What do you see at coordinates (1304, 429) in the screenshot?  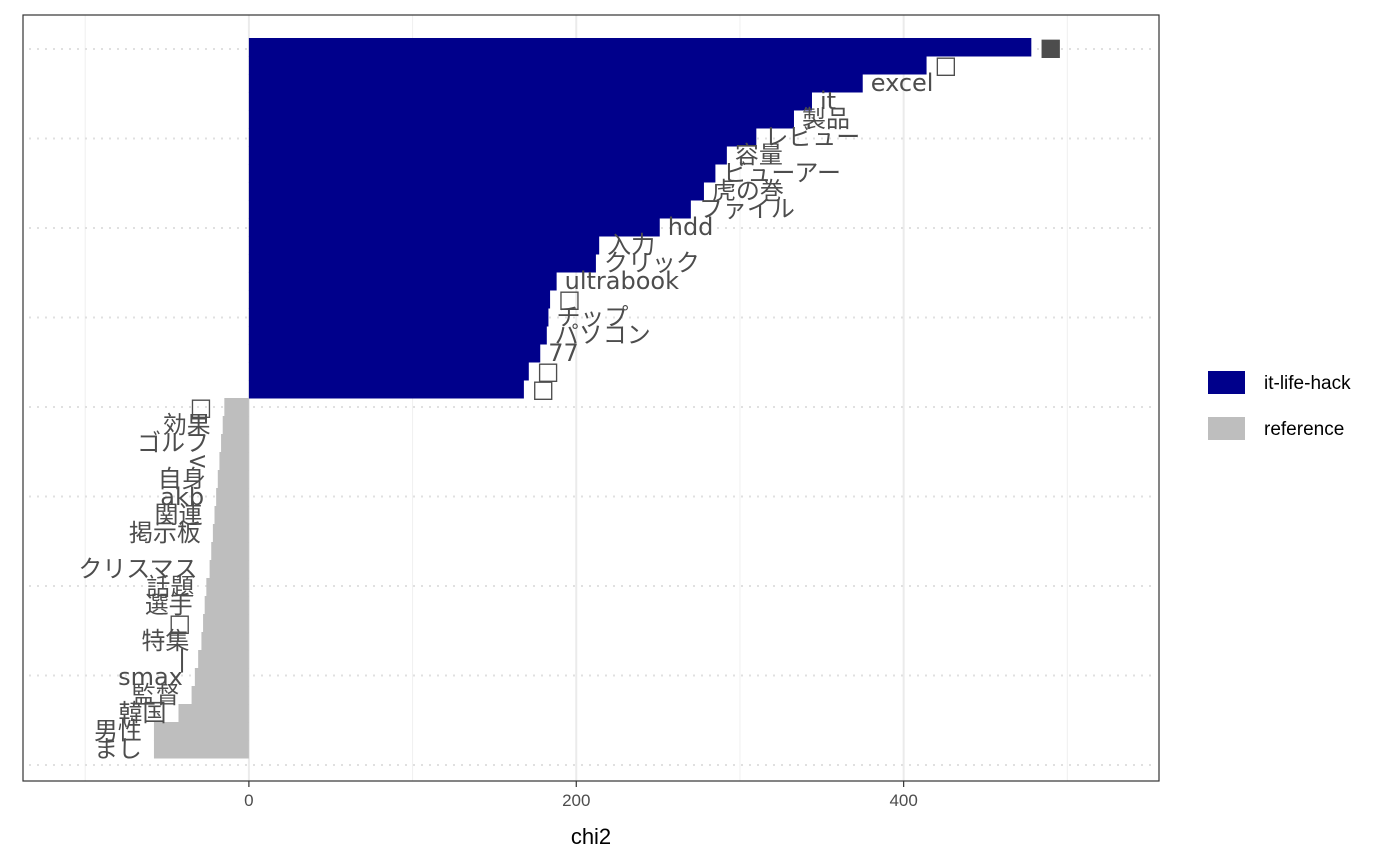 I see `legend-label: reference` at bounding box center [1304, 429].